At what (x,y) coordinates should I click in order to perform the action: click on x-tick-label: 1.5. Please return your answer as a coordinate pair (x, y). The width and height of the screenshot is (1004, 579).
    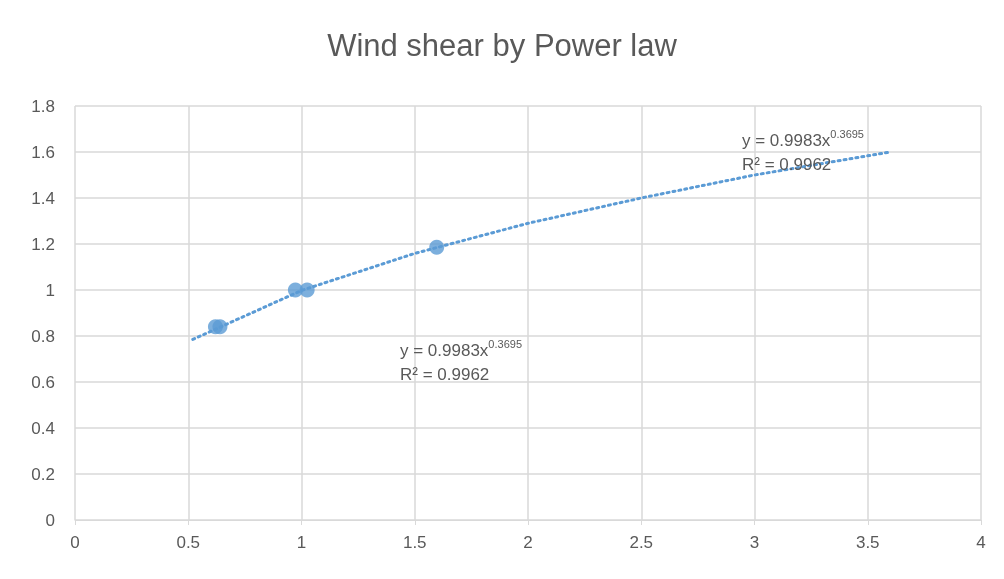
    Looking at the image, I should click on (414, 542).